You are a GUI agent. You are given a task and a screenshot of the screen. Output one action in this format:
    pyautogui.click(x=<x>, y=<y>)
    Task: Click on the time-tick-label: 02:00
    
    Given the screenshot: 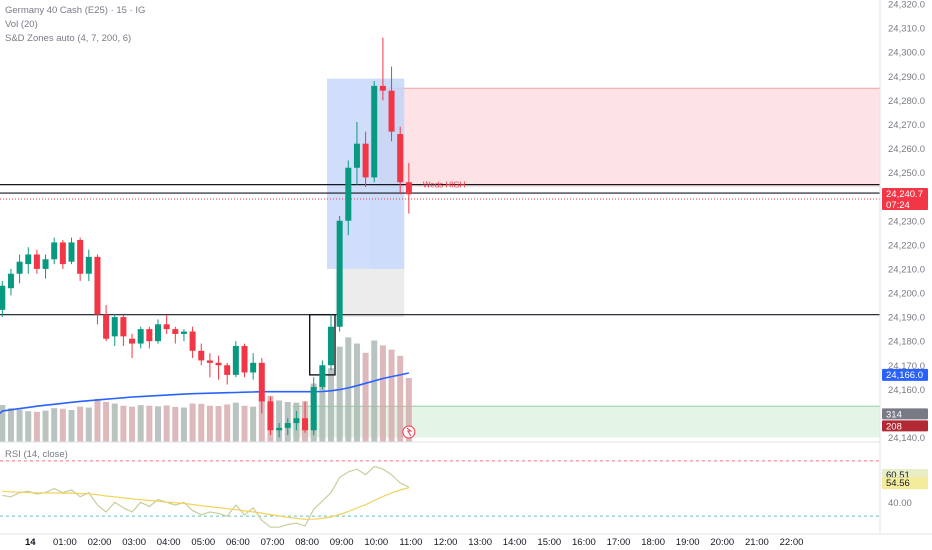 What is the action you would take?
    pyautogui.click(x=100, y=542)
    